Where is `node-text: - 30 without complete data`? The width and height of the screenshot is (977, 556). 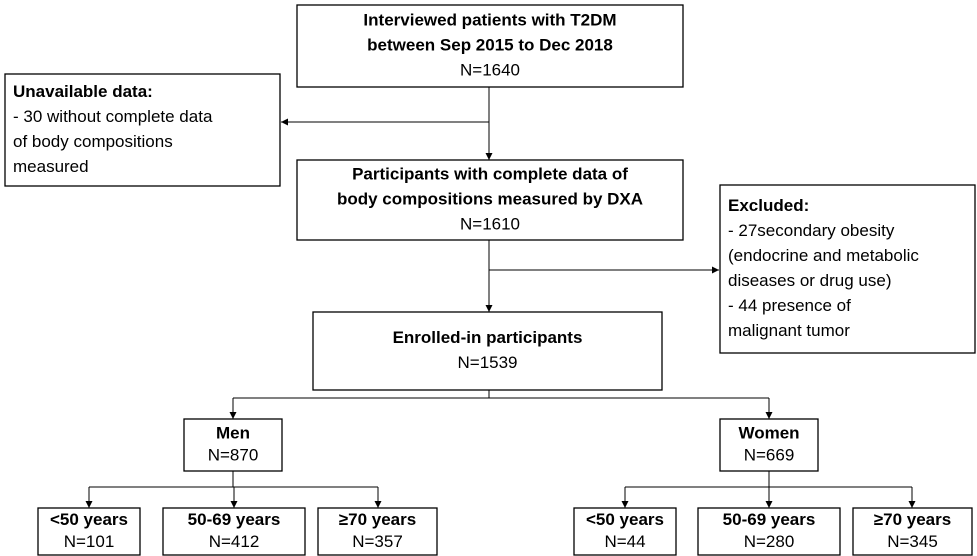 node-text: - 30 without complete data is located at coordinates (113, 116).